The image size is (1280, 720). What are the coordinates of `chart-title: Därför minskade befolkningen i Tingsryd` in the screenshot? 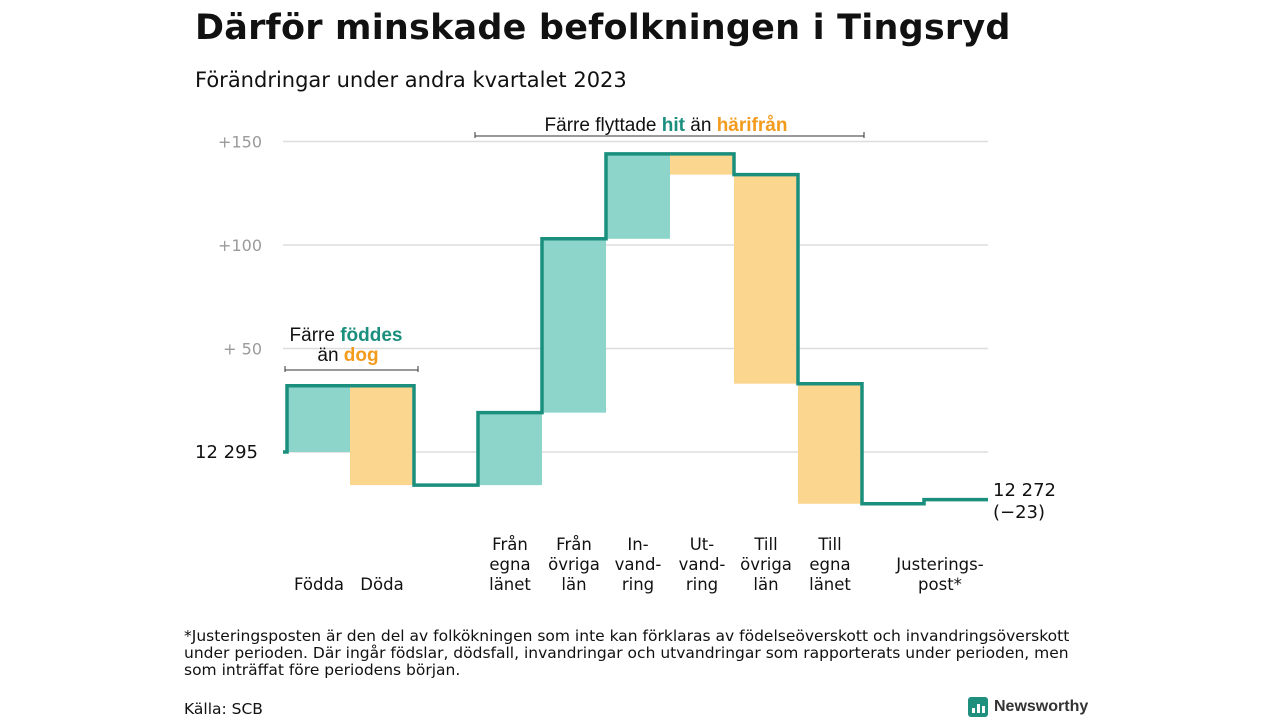 It's located at (603, 28).